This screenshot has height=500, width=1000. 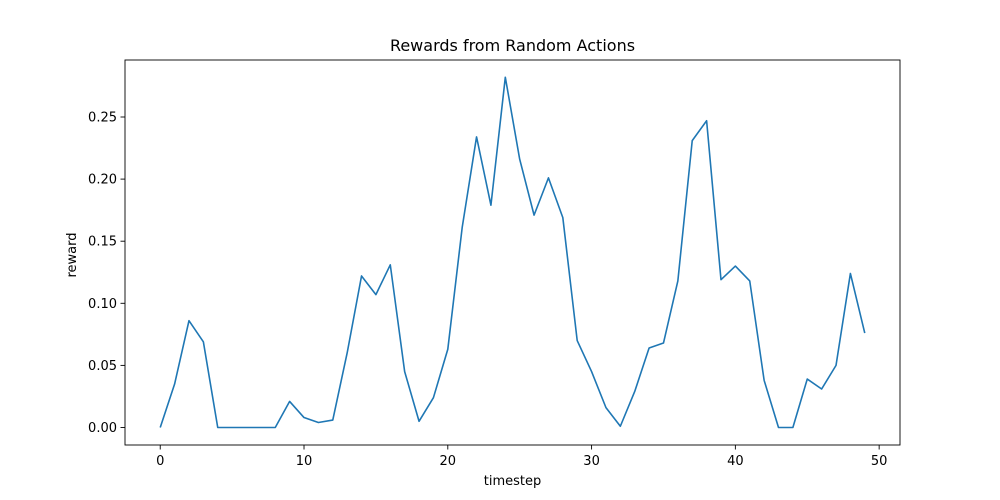 What do you see at coordinates (512, 45) in the screenshot?
I see `chart-title: Rewards from Random Actions` at bounding box center [512, 45].